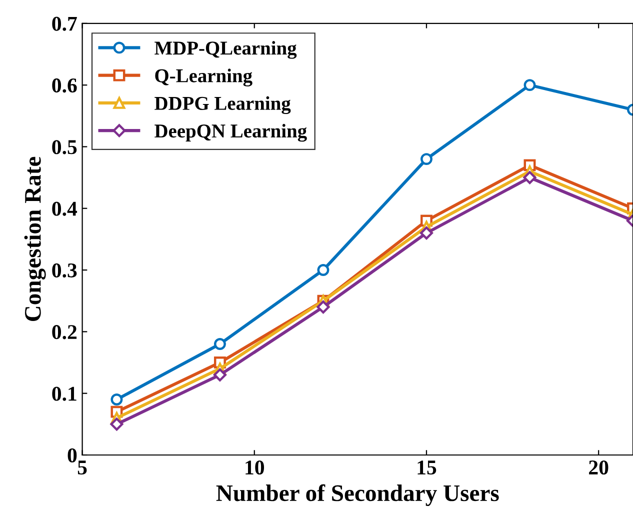  Describe the element at coordinates (357, 495) in the screenshot. I see `x-axis-title: Number of Secondary Users` at that location.